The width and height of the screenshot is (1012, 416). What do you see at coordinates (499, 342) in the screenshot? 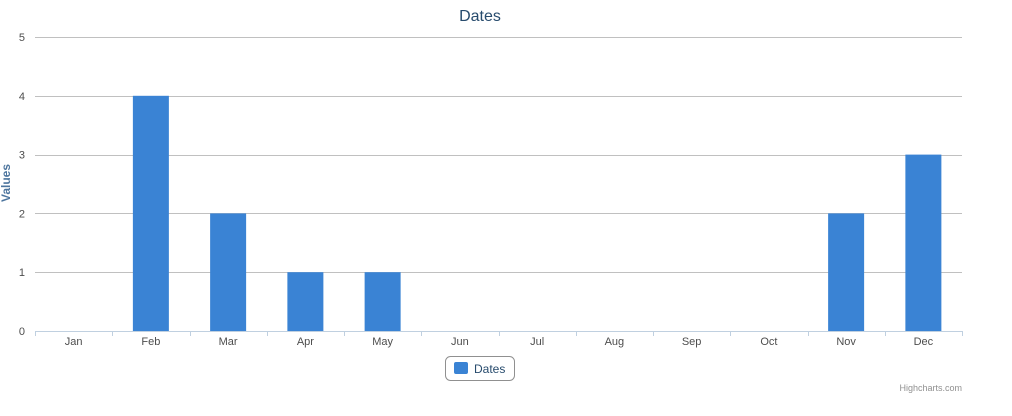
I see `x-tick-labels: Jan Feb Mar Apr May Jun Jul Aug Sep Oct Nov Dec` at bounding box center [499, 342].